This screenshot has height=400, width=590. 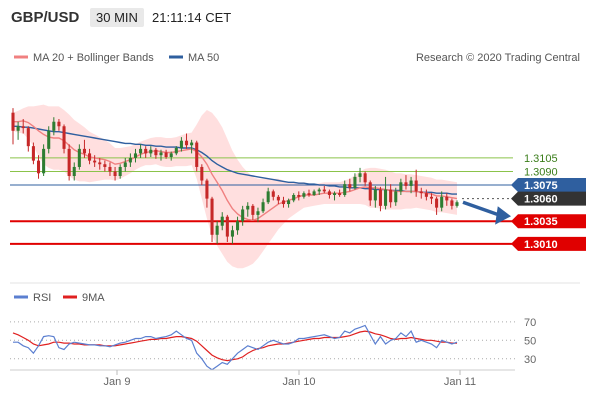 I want to click on level-1-3075-tag, so click(x=548, y=185).